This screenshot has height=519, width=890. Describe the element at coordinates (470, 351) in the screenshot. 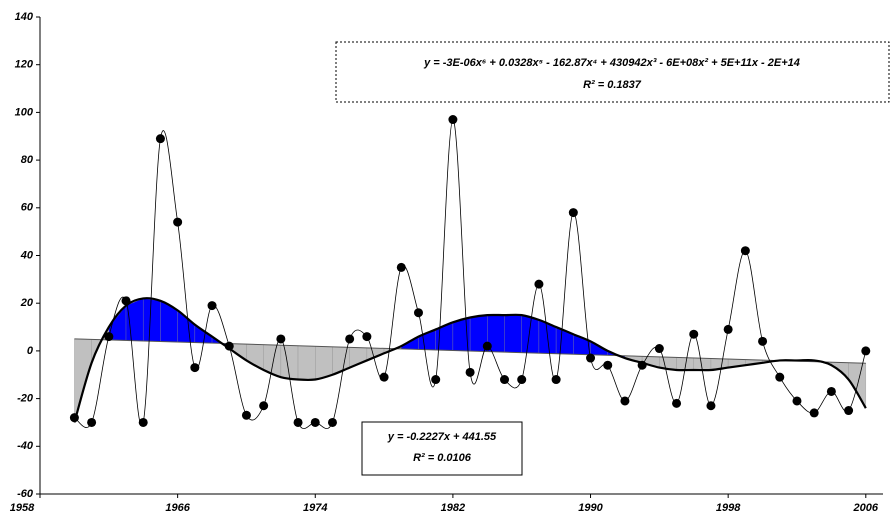

I see `linear-fit` at that location.